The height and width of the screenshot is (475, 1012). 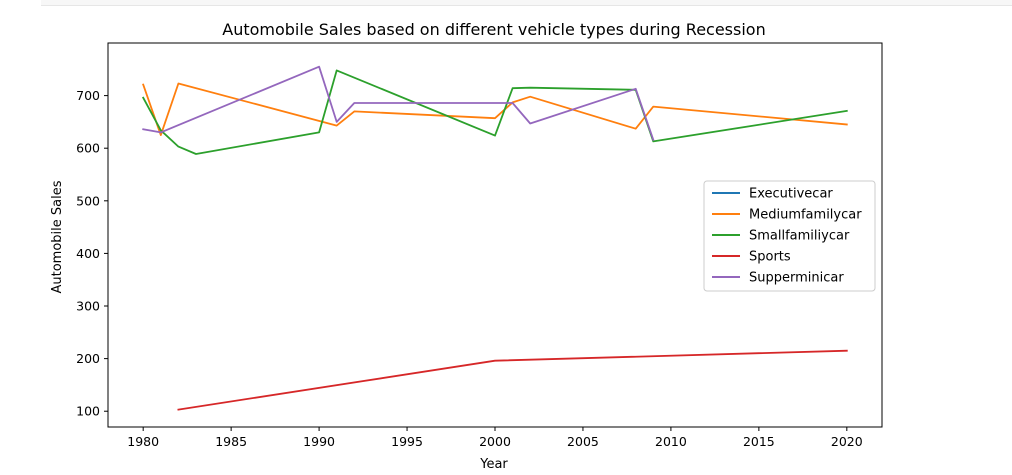 I want to click on series-line-smallfamiliycar, so click(x=494, y=112).